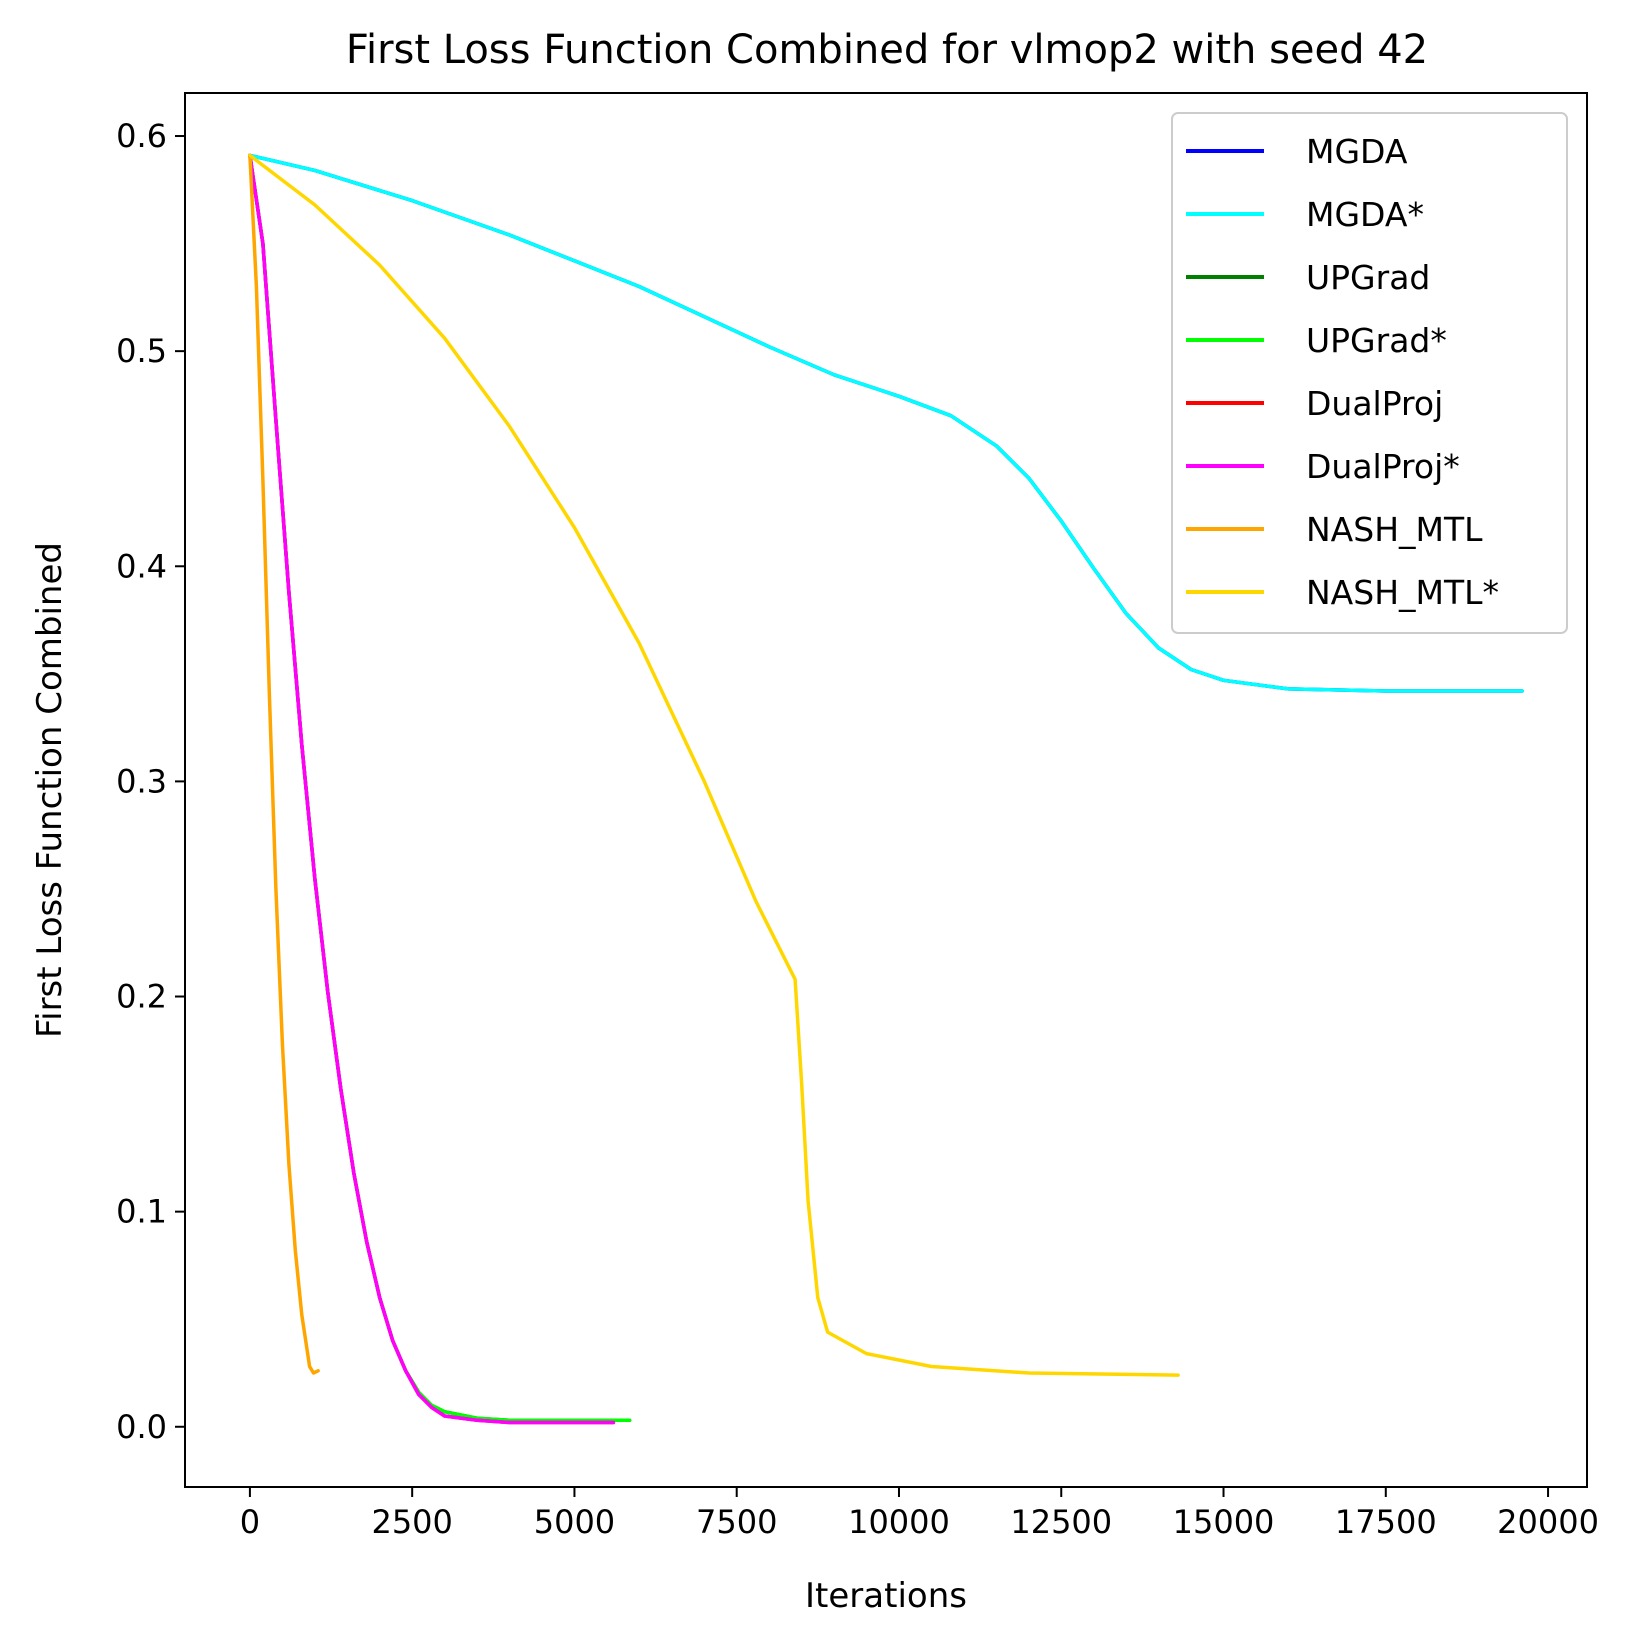 The width and height of the screenshot is (1638, 1638). I want to click on legend-label: NASH_MTL, so click(1394, 529).